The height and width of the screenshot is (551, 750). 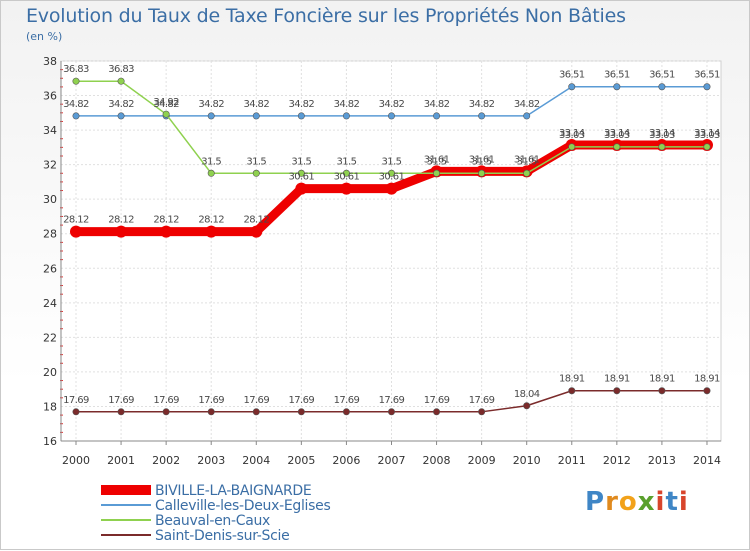 I want to click on x-tick-label: 2001, so click(x=121, y=460).